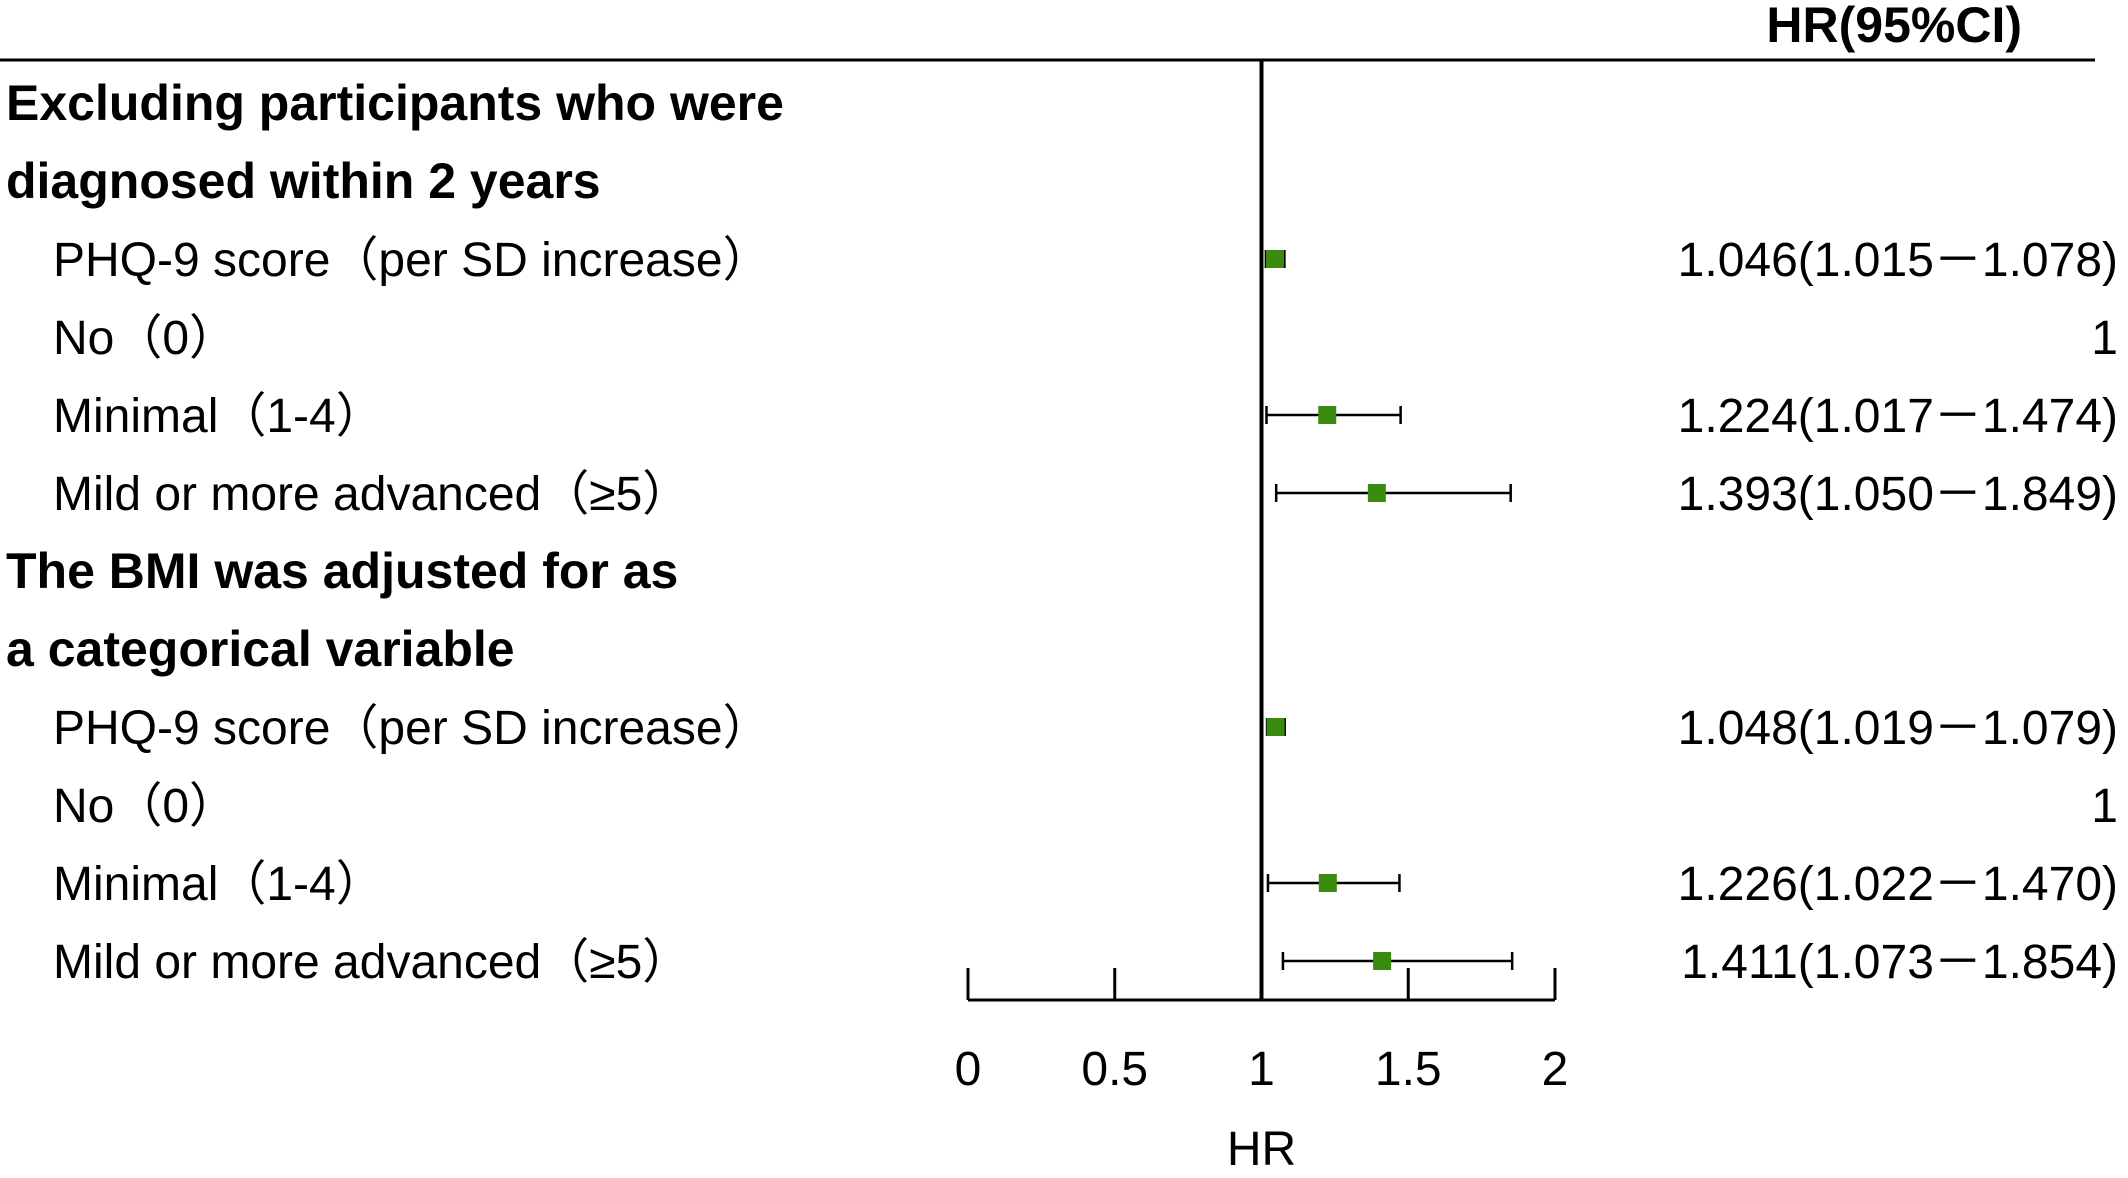 Image resolution: width=2128 pixels, height=1178 pixels. Describe the element at coordinates (1114, 1069) in the screenshot. I see `x-tick-label: 0.5` at that location.